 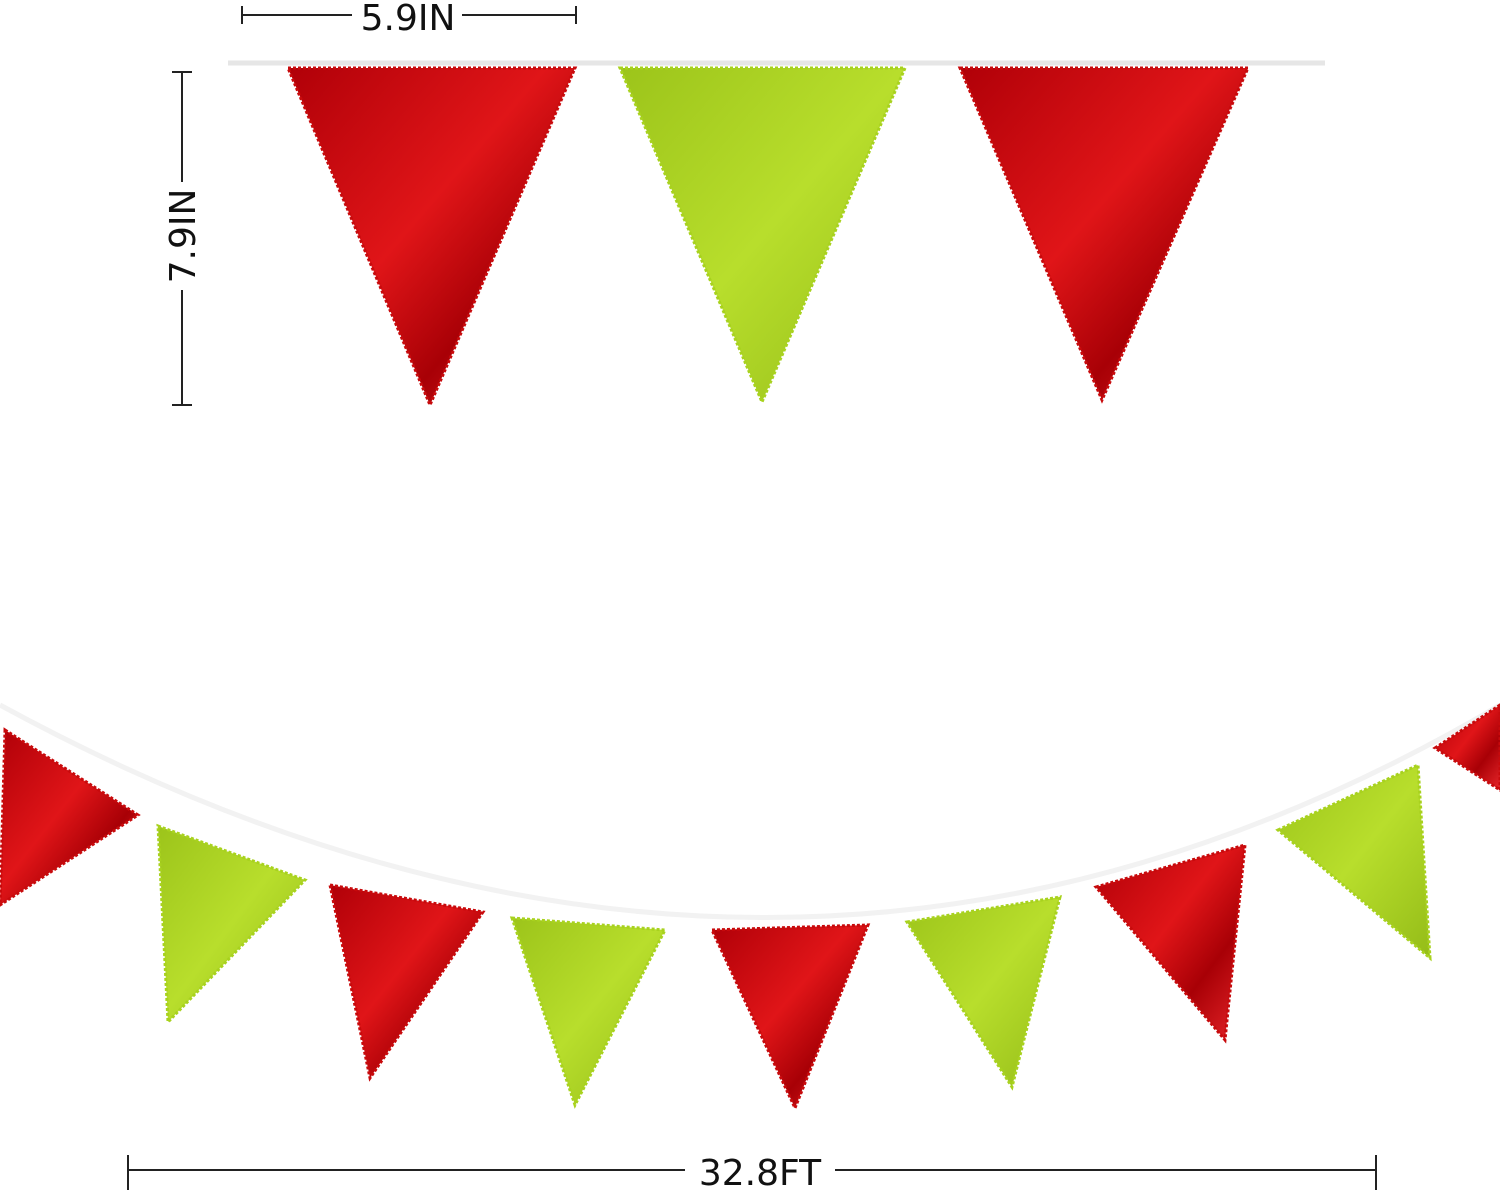 I want to click on width-dimension, so click(x=409, y=15).